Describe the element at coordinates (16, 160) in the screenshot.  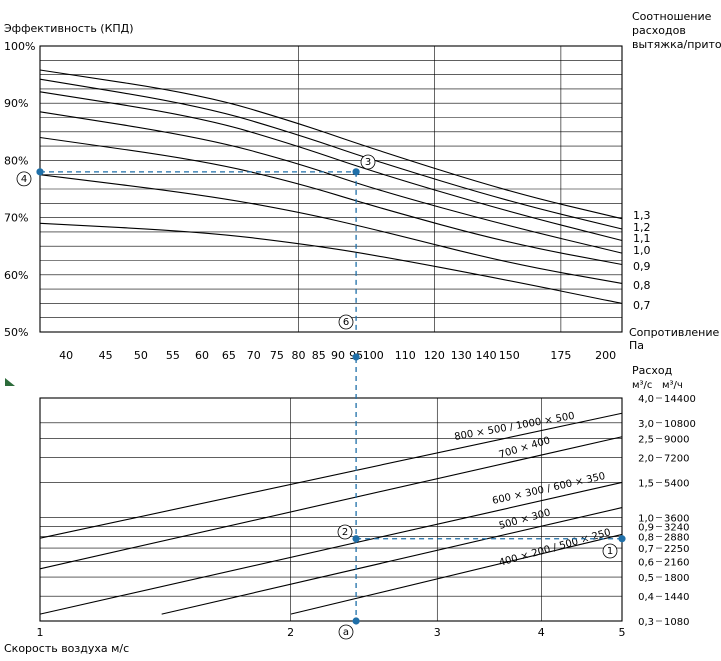
I see `efficiency-y-tick: 80%` at that location.